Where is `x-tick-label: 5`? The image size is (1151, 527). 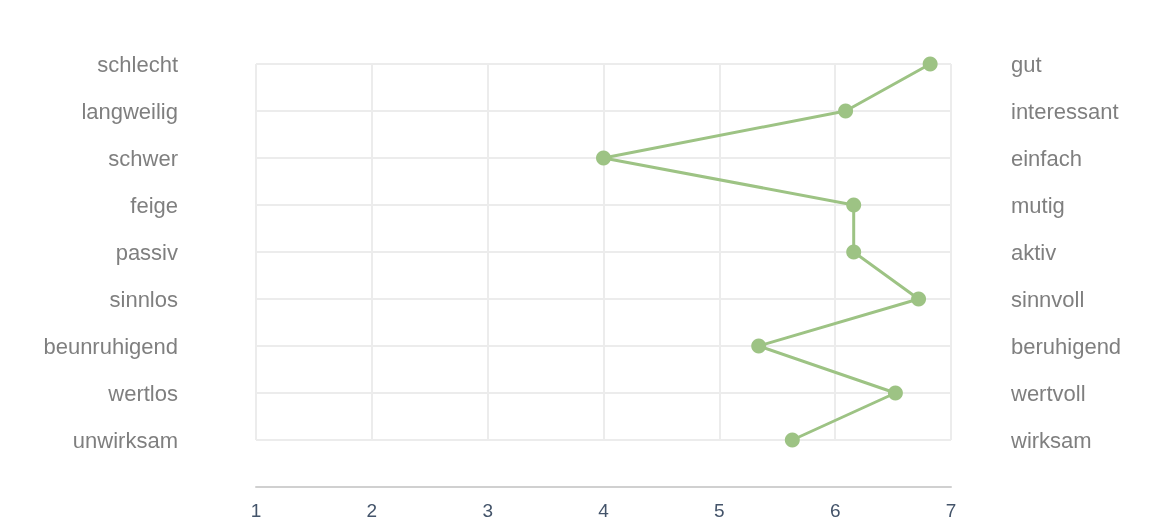 x-tick-label: 5 is located at coordinates (719, 510).